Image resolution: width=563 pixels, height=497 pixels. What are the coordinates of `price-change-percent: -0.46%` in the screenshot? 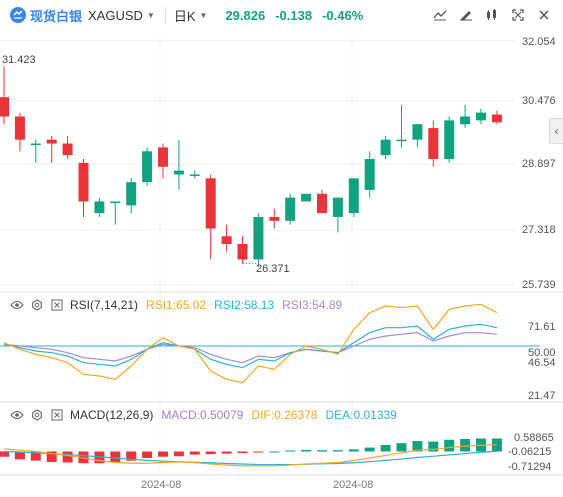 It's located at (343, 15).